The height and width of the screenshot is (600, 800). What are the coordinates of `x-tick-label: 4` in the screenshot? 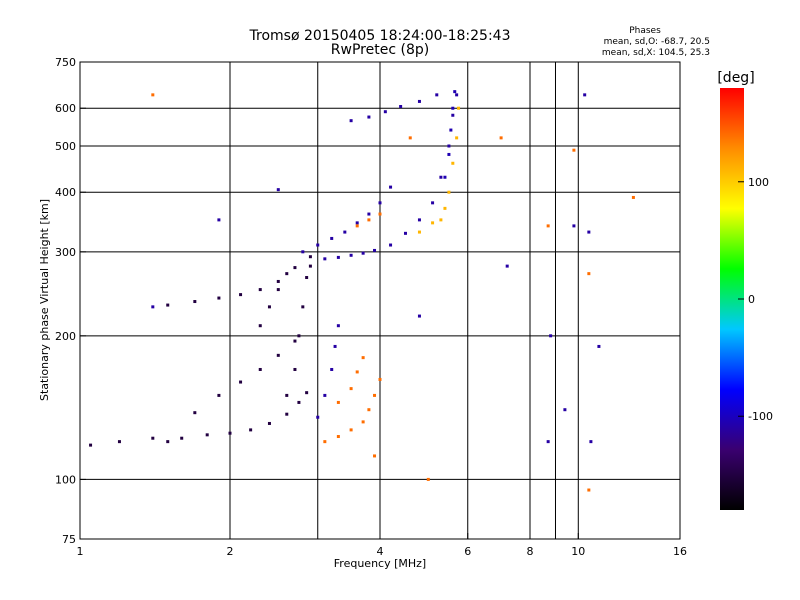 It's located at (380, 551).